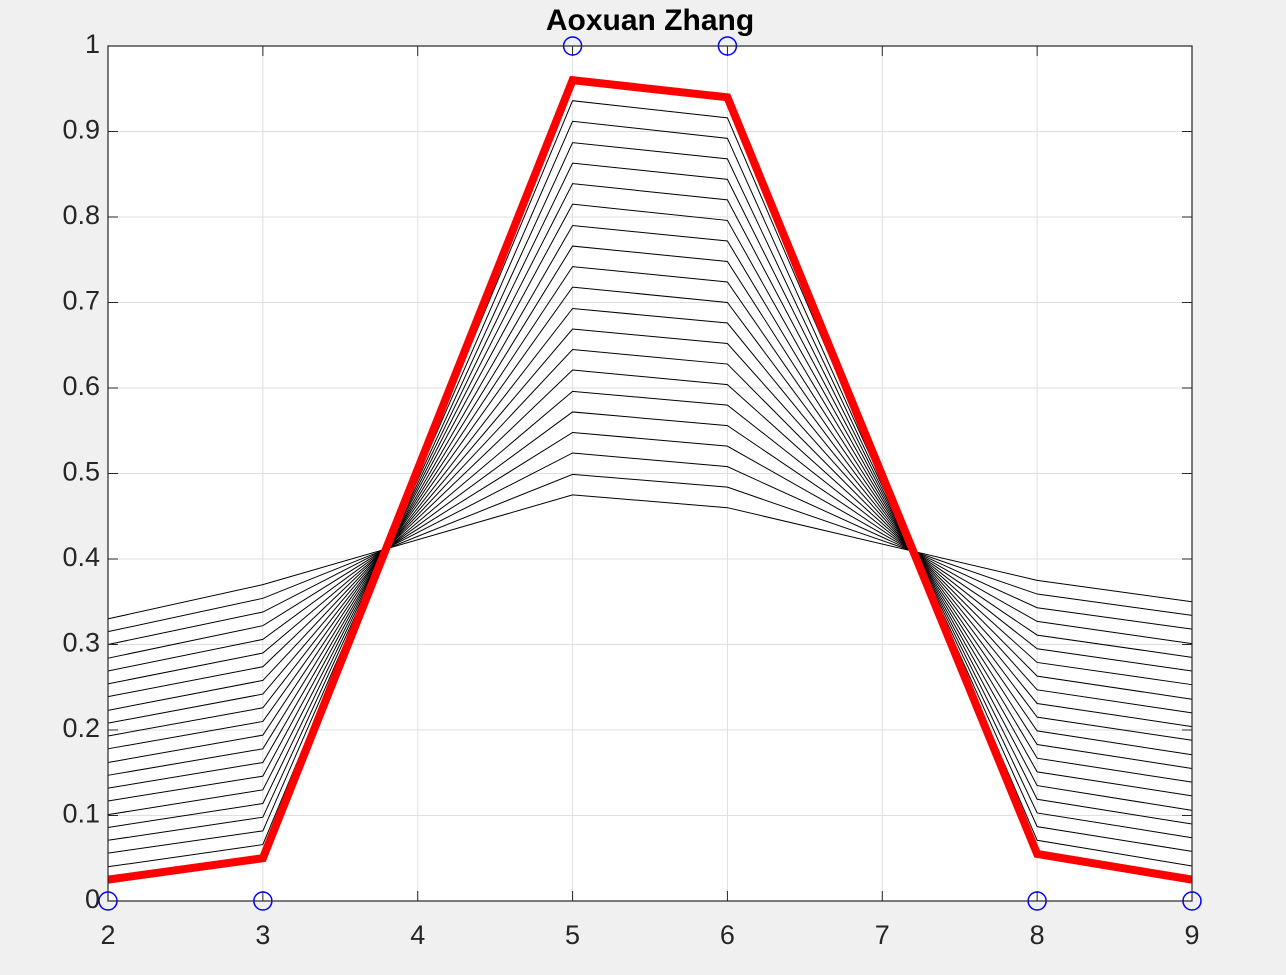  What do you see at coordinates (81, 728) in the screenshot?
I see `y-tick-label: 0.2` at bounding box center [81, 728].